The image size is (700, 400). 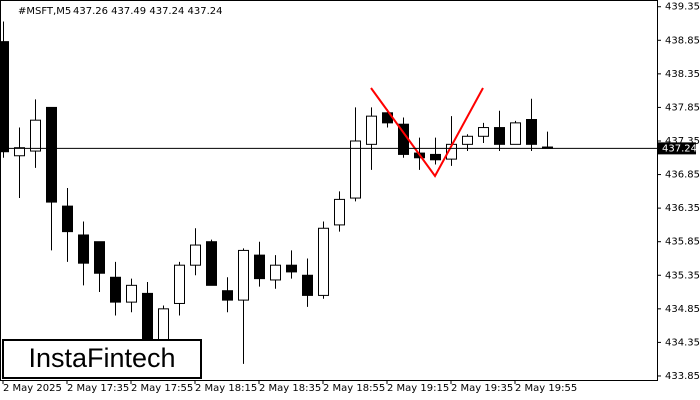 What do you see at coordinates (682, 7) in the screenshot?
I see `y-tick-label: 439.35` at bounding box center [682, 7].